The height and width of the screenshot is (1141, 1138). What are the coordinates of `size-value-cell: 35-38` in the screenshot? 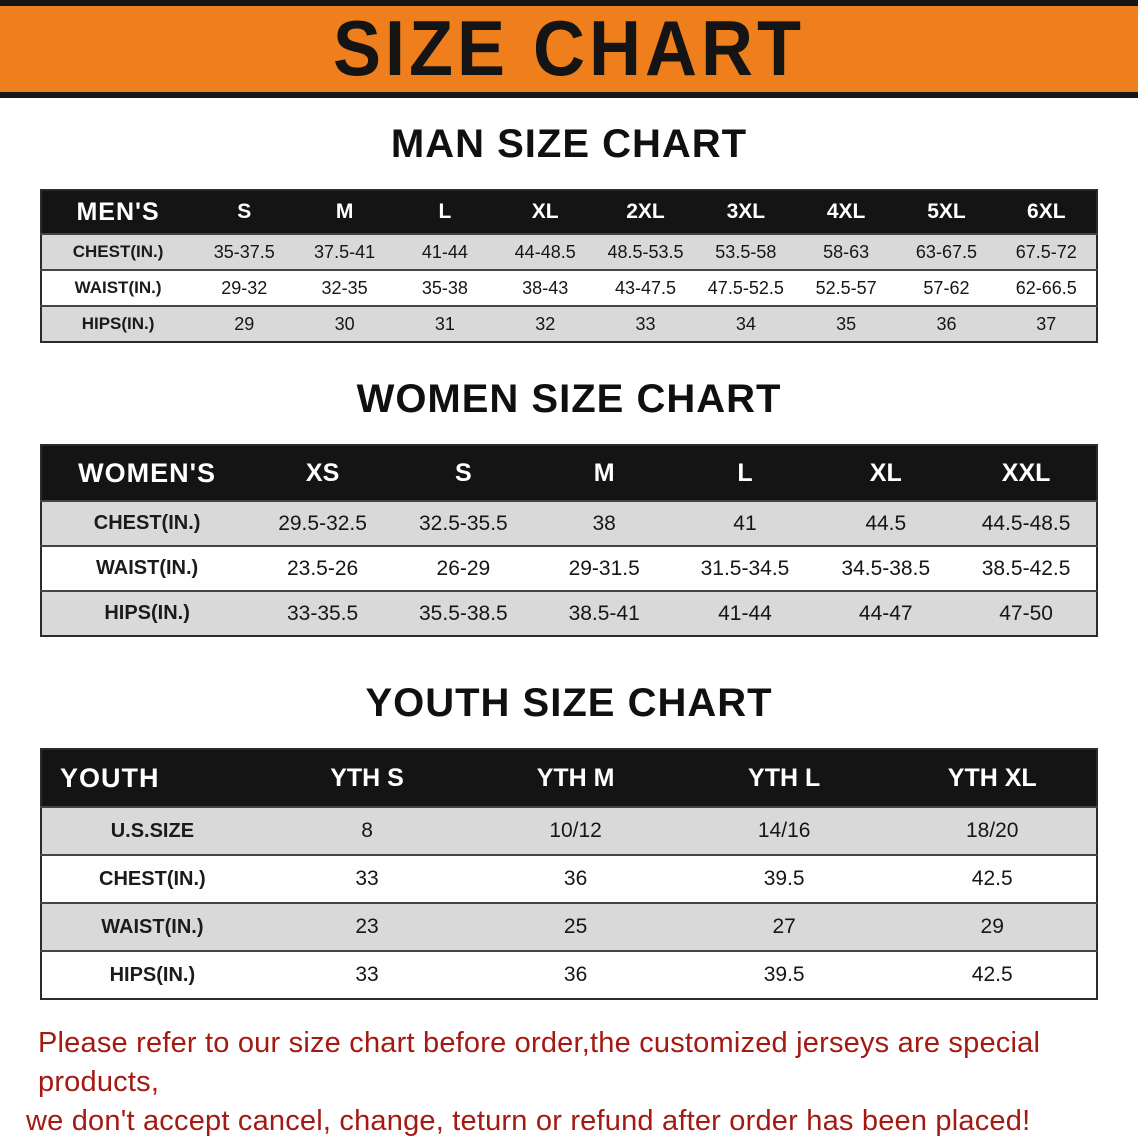 It's located at (445, 287).